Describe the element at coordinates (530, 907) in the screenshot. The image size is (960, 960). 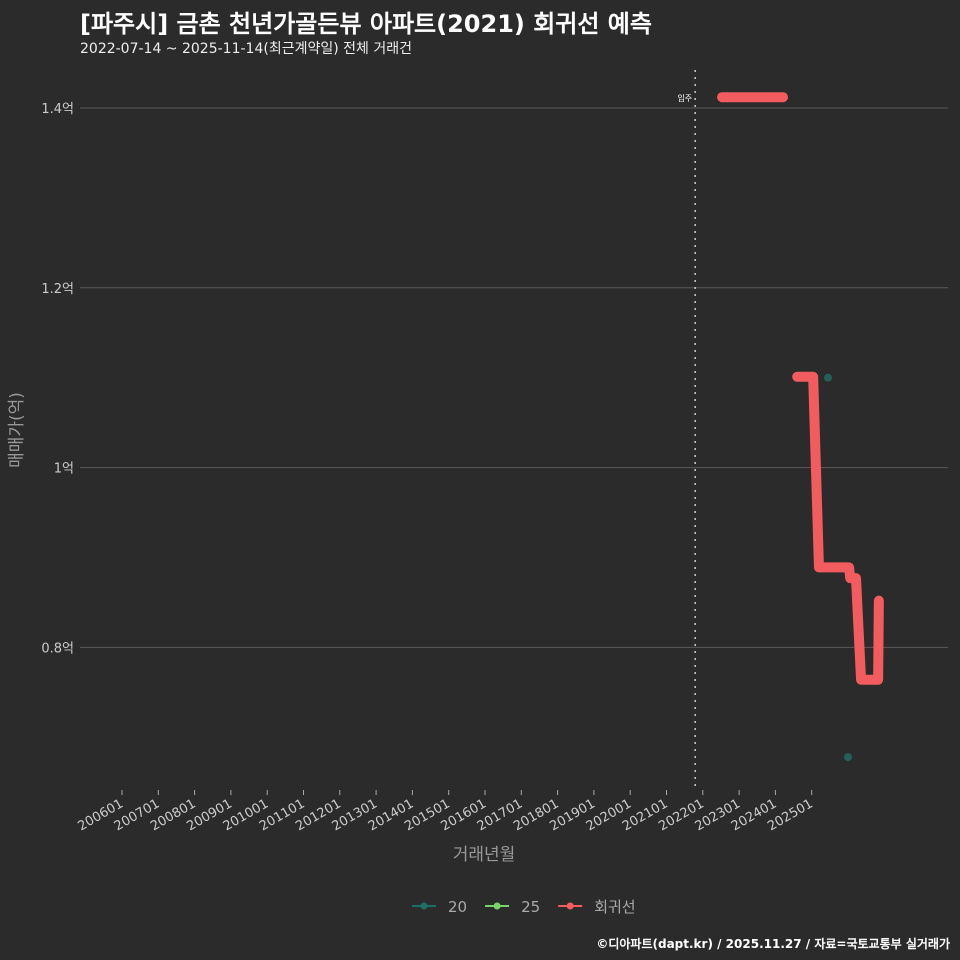
I see `legend-label: 25` at that location.